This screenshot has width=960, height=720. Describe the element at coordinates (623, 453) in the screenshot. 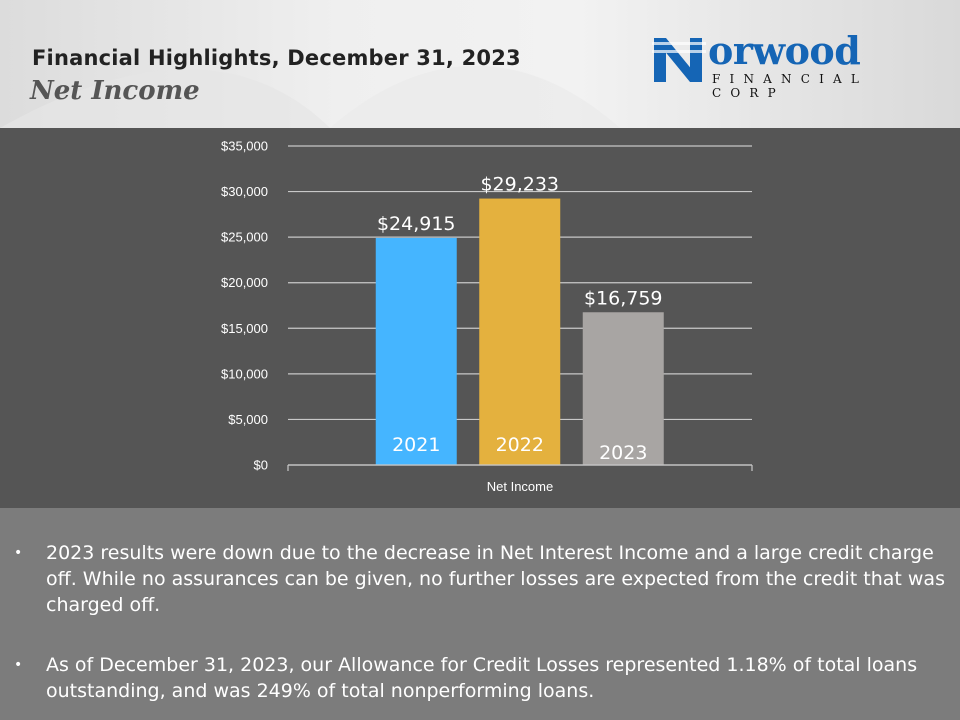

I see `category-label: 2023` at that location.